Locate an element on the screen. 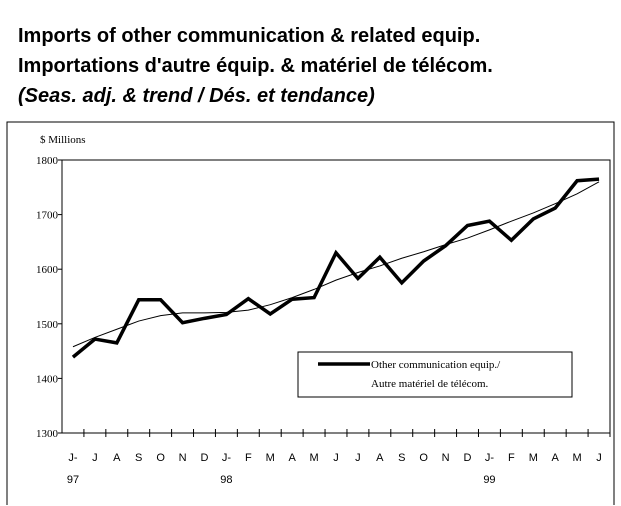 This screenshot has width=621, height=506. y-tick-label: 1600 is located at coordinates (47, 270).